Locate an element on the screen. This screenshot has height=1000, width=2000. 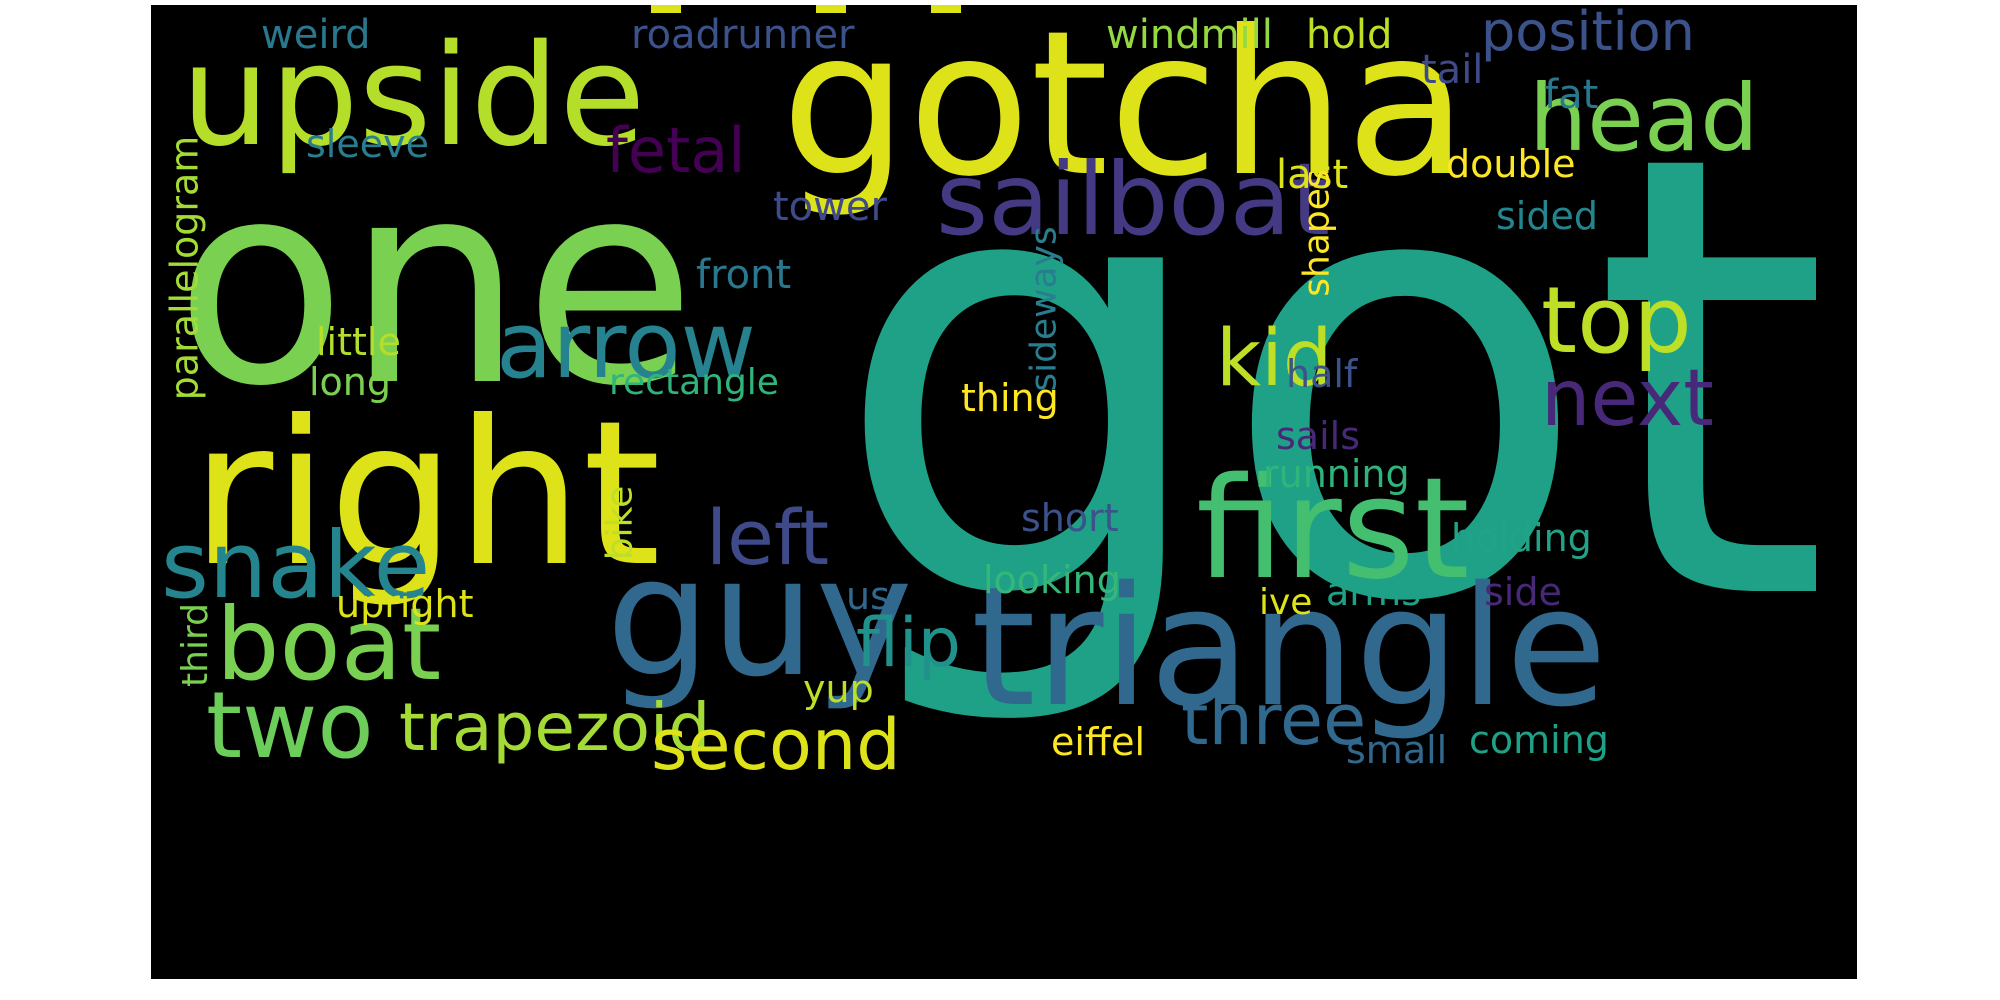
word-shapes: shapes is located at coordinates (1317, 233).